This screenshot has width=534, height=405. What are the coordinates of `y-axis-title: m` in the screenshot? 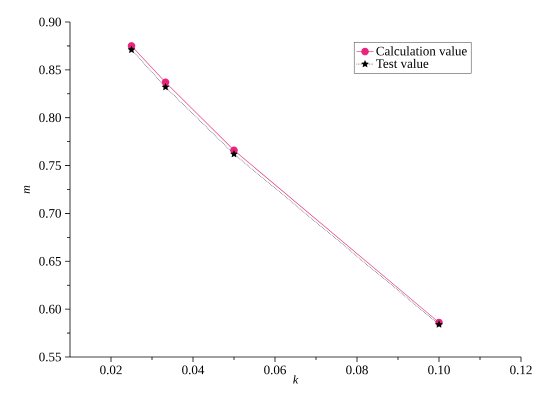 It's located at (27, 190).